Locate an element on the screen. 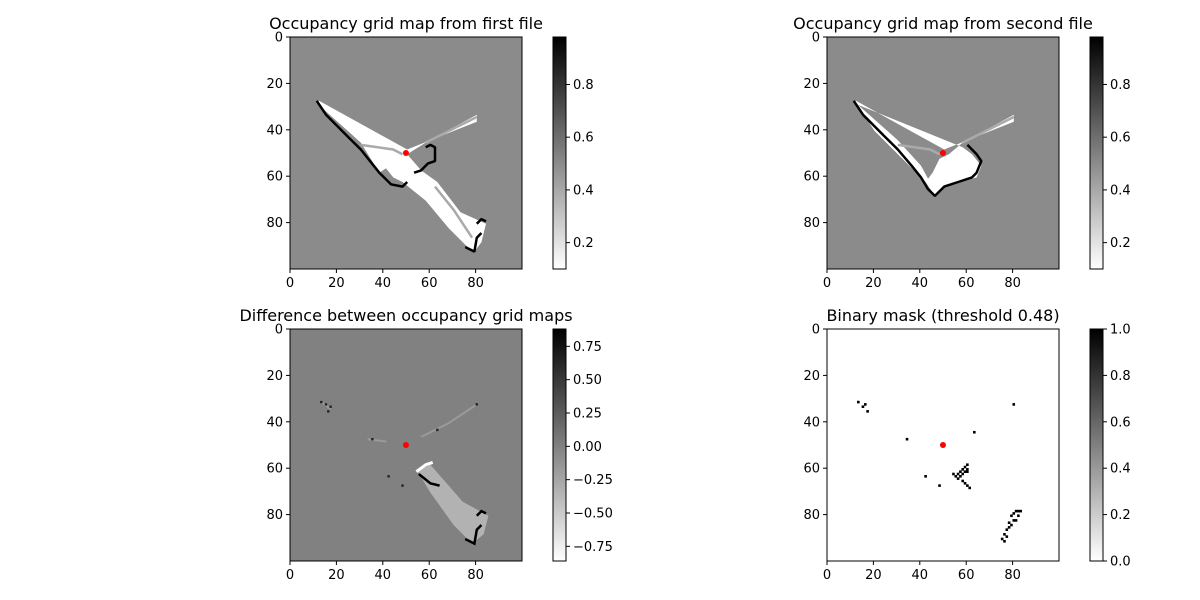 The width and height of the screenshot is (1200, 600). colorbar-tick-label: 0.0 is located at coordinates (1120, 562).